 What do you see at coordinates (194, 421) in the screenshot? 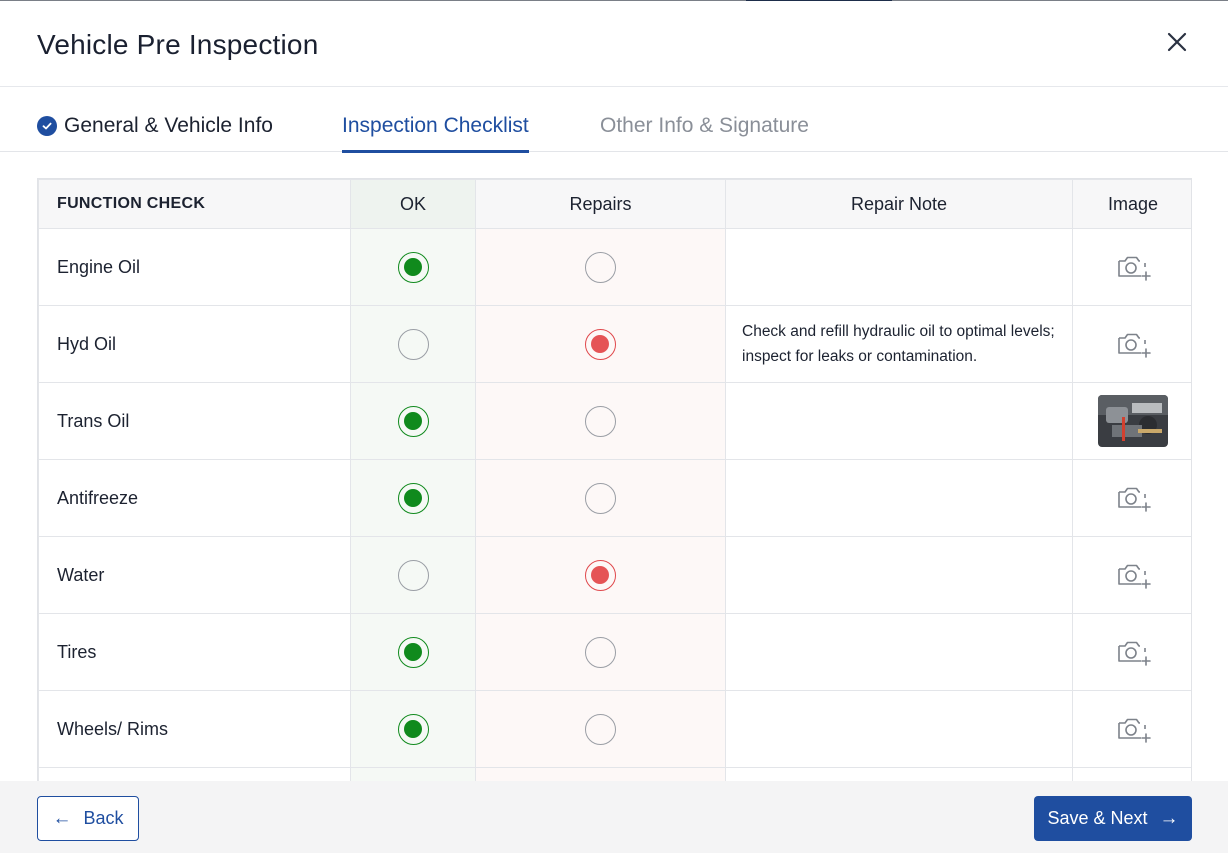
I see `function-name: Trans Oil` at bounding box center [194, 421].